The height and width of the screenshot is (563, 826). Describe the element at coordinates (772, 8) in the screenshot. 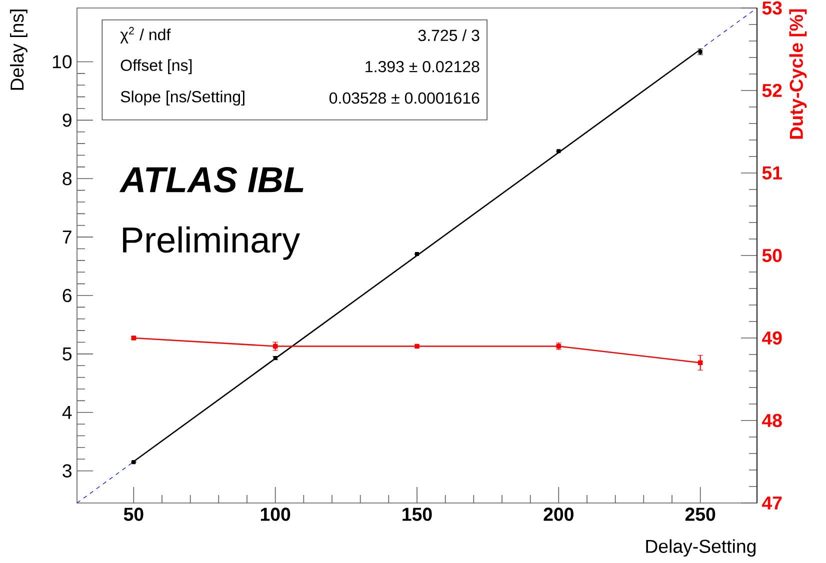

I see `y2-tick-label: 53` at that location.